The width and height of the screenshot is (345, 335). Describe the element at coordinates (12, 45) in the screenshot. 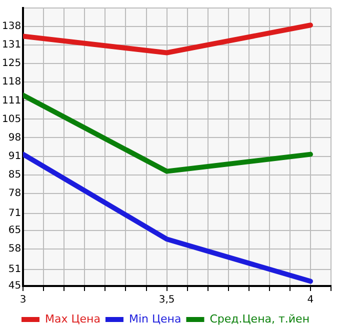

I see `y-tick-label: 131` at that location.